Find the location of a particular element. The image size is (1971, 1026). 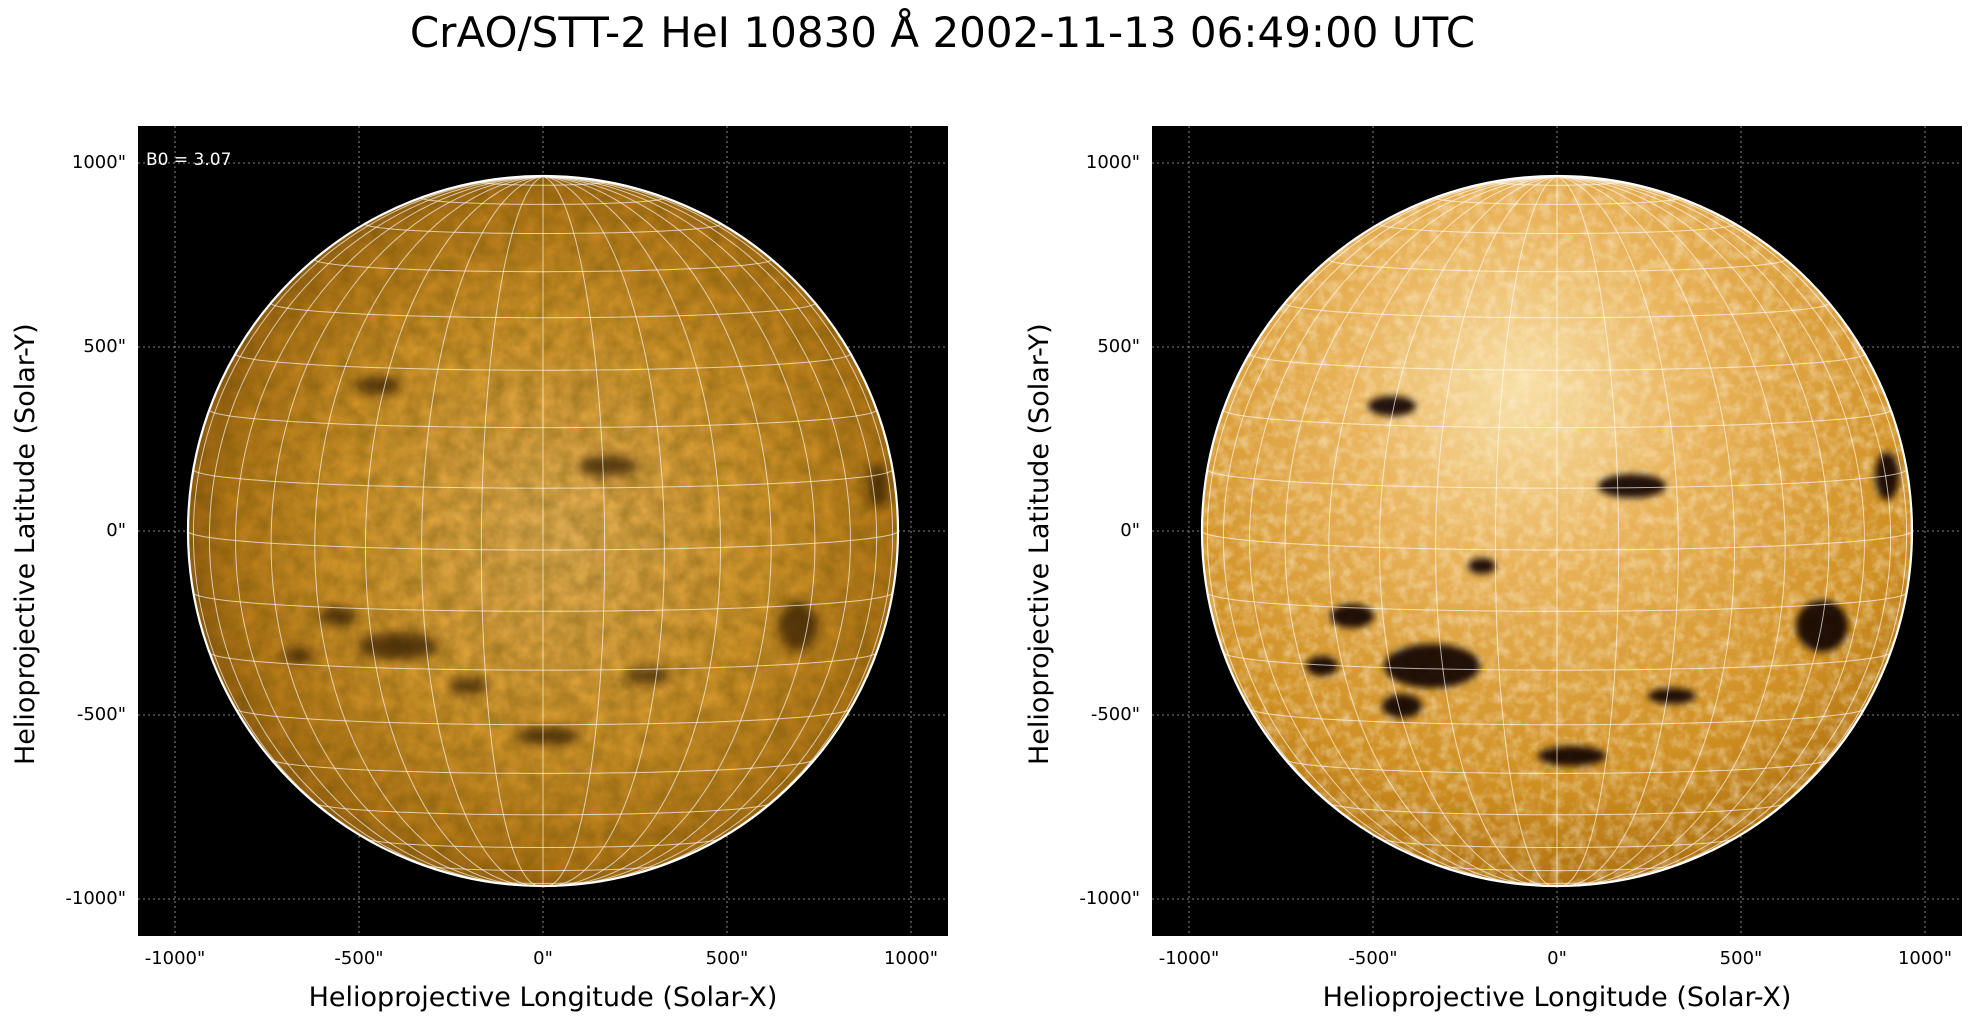

b0-annotation: B0 = 3.07 is located at coordinates (189, 160).